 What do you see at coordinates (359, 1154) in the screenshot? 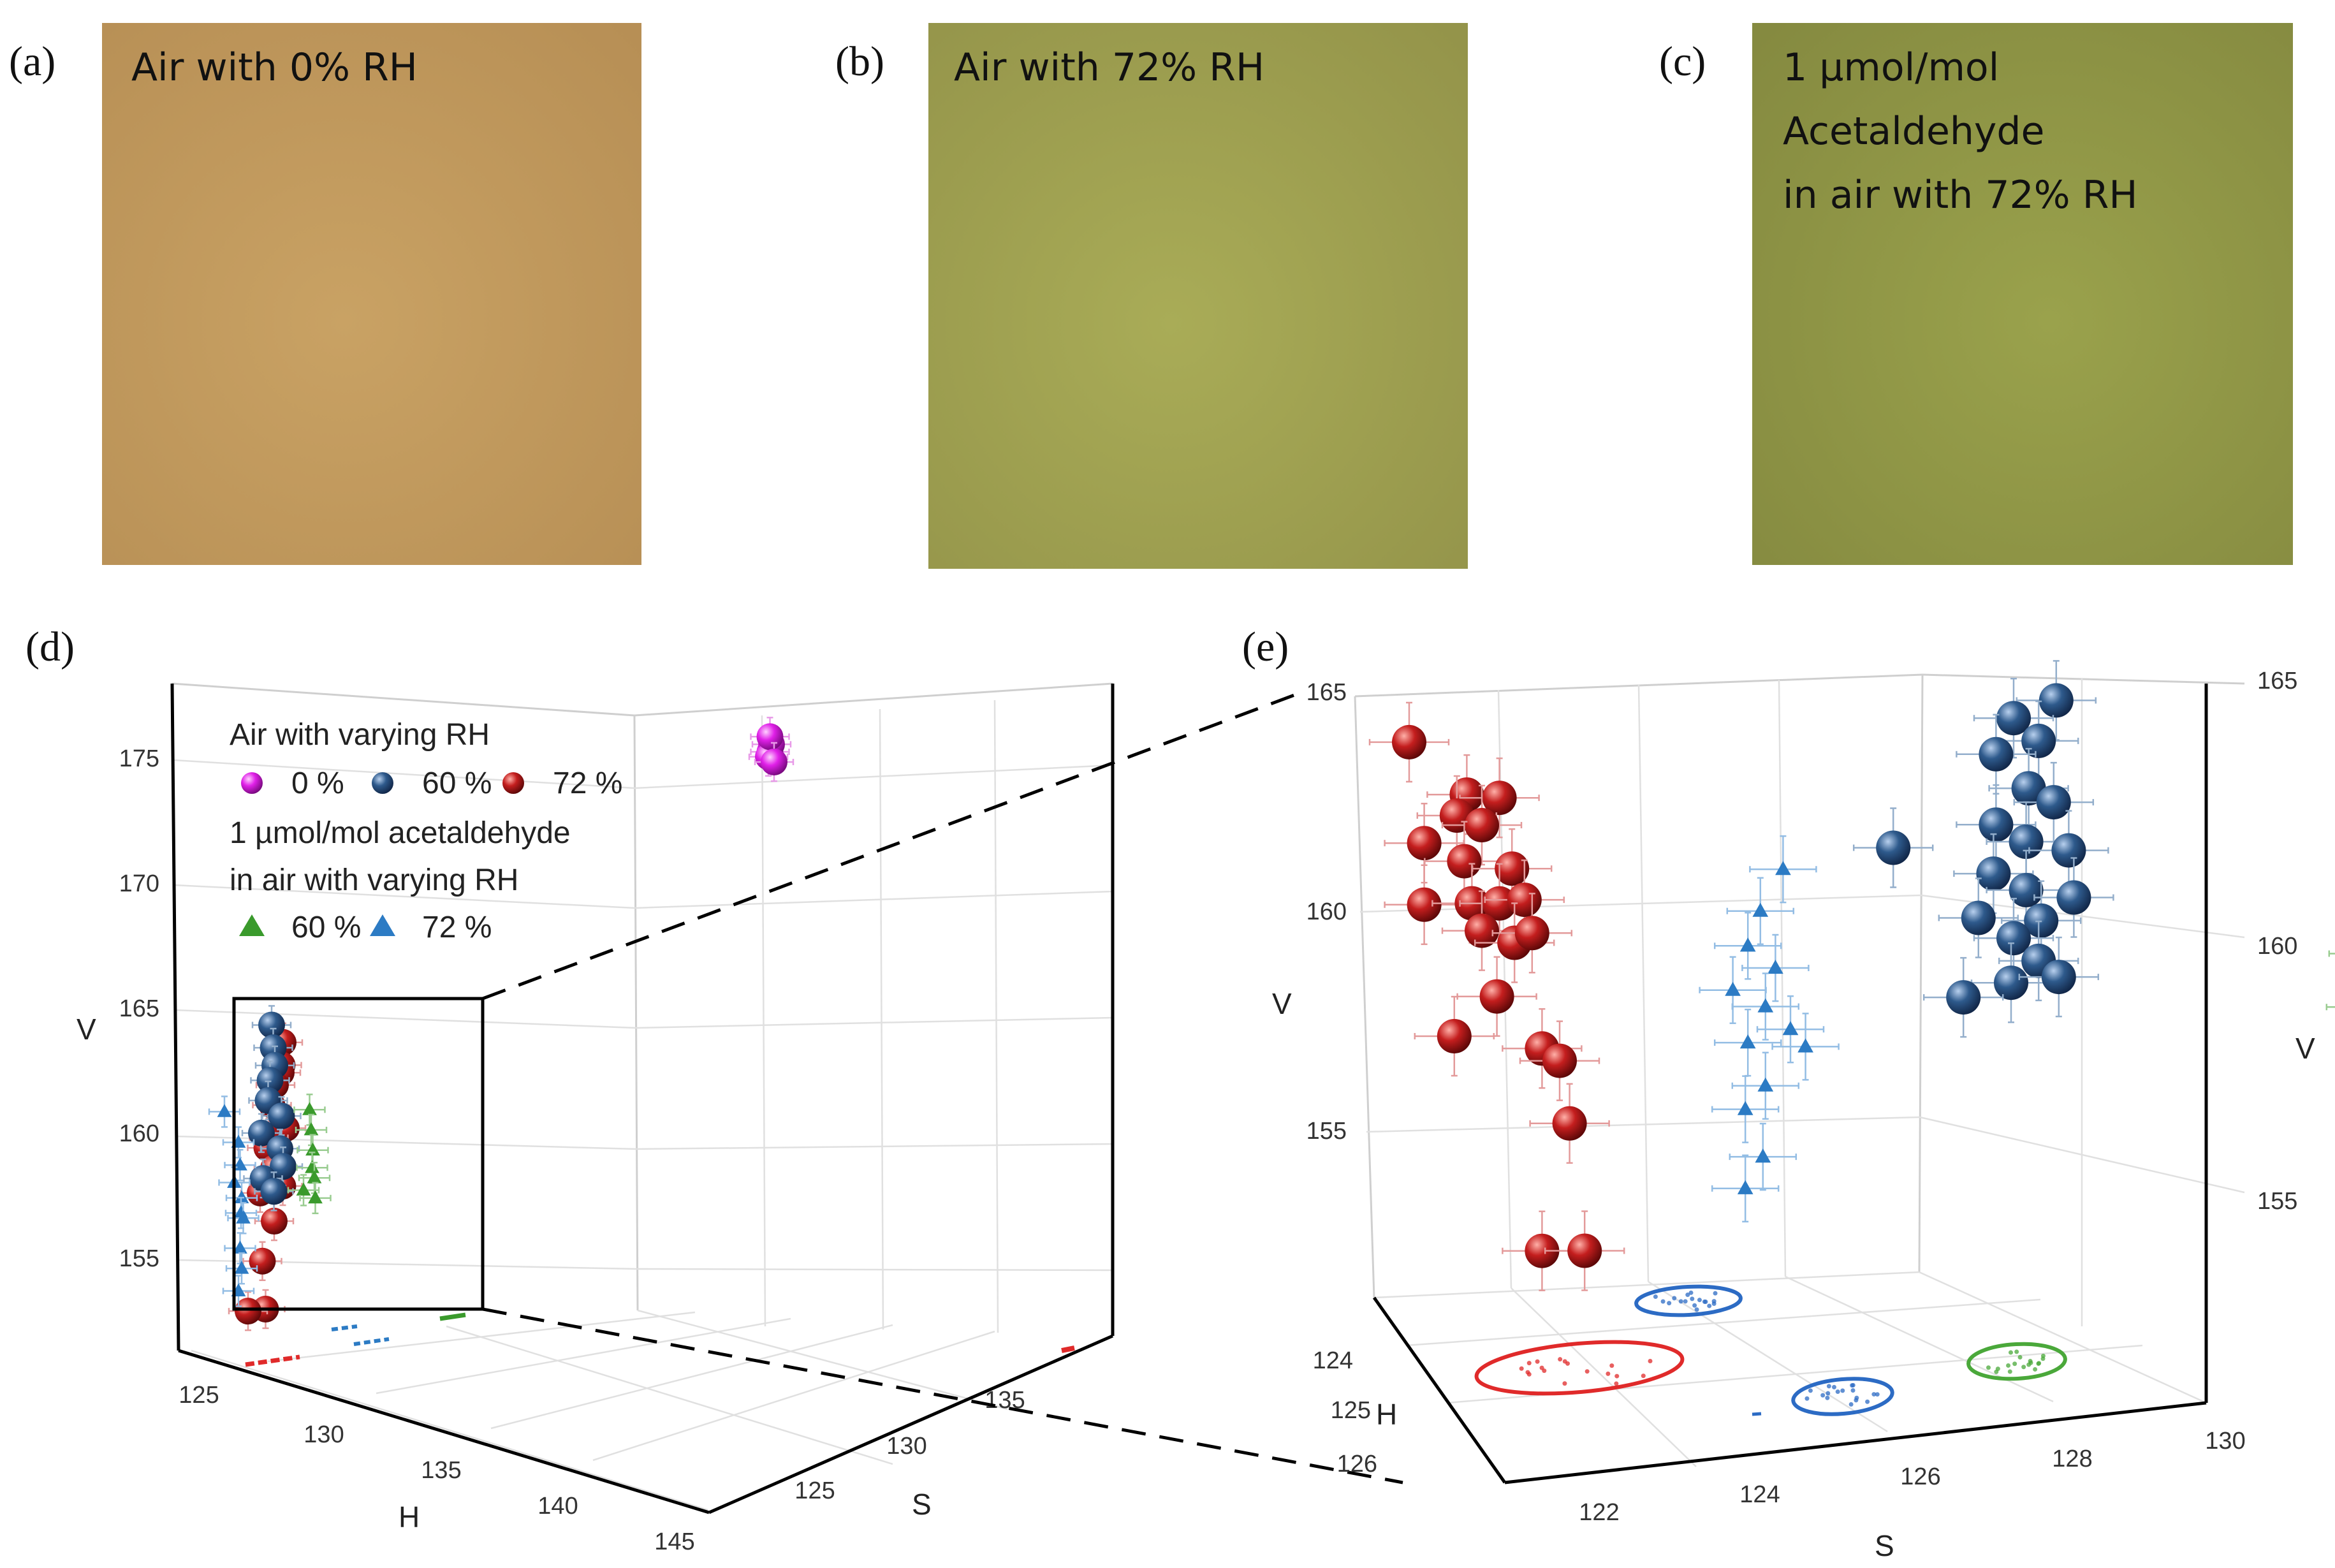
I see `zoom-box` at bounding box center [359, 1154].